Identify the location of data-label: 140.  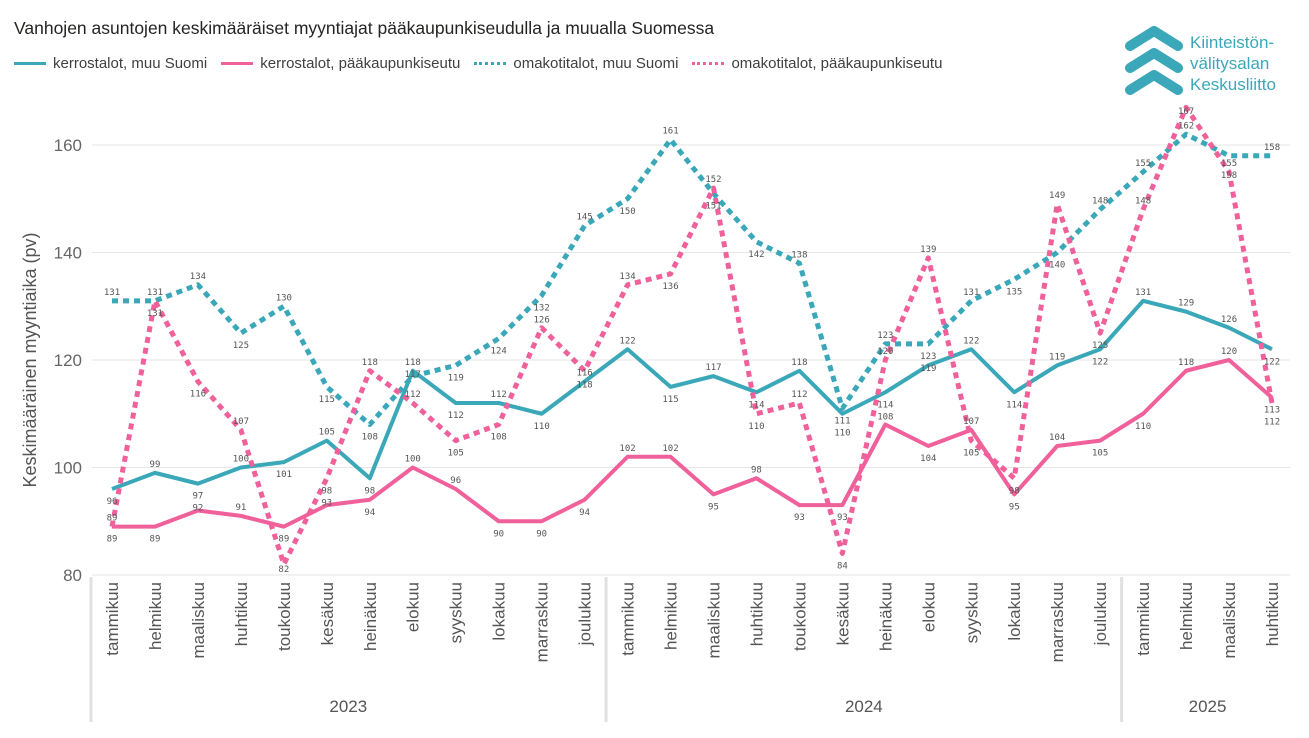
(1057, 266).